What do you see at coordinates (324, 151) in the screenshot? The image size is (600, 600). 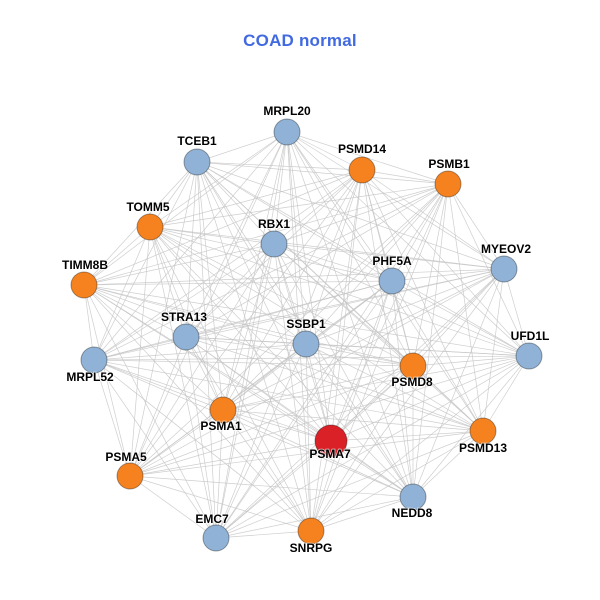 I see `edge-MRPL20-PSMD14` at bounding box center [324, 151].